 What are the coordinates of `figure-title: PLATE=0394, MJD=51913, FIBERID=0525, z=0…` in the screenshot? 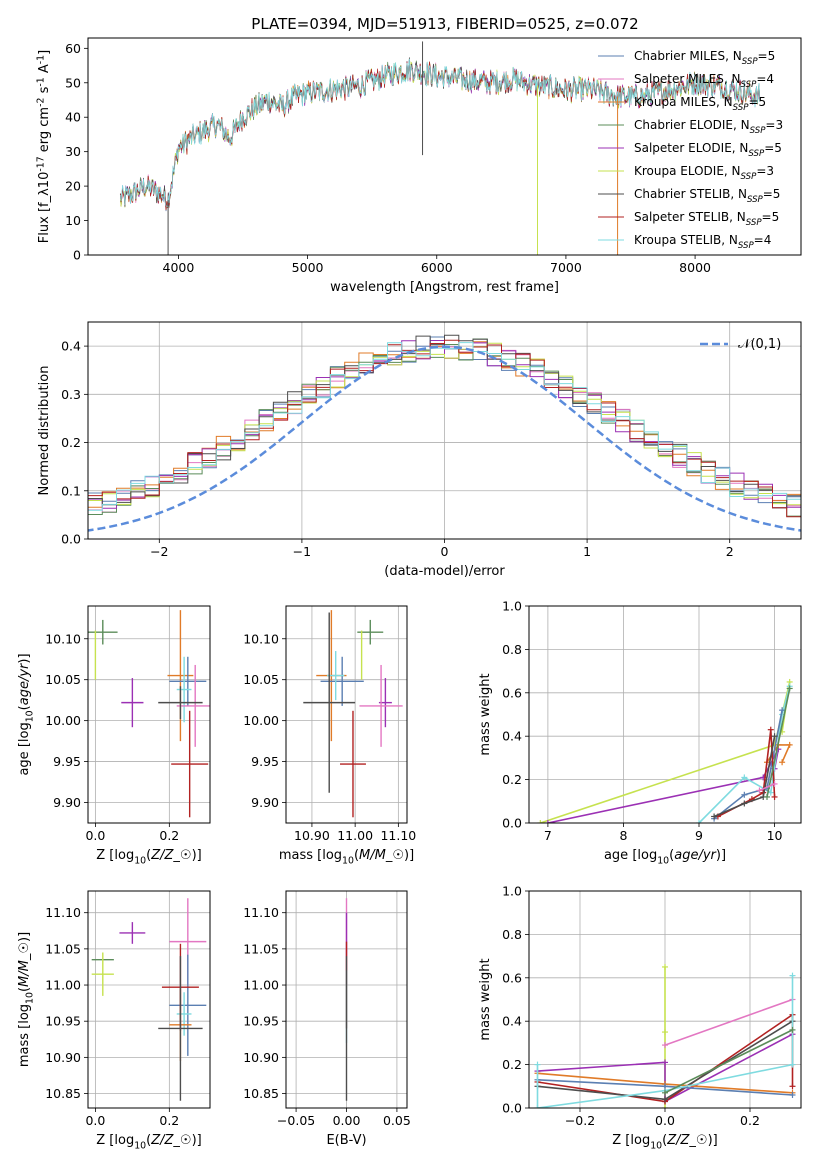 It's located at (444, 24).